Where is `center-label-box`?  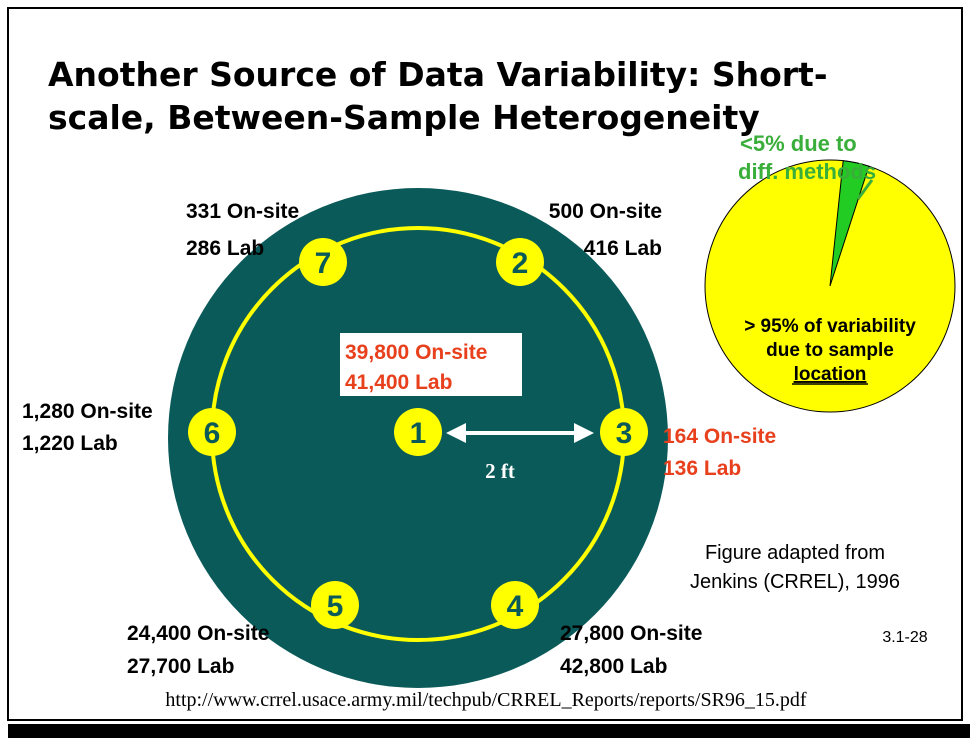 center-label-box is located at coordinates (431, 364).